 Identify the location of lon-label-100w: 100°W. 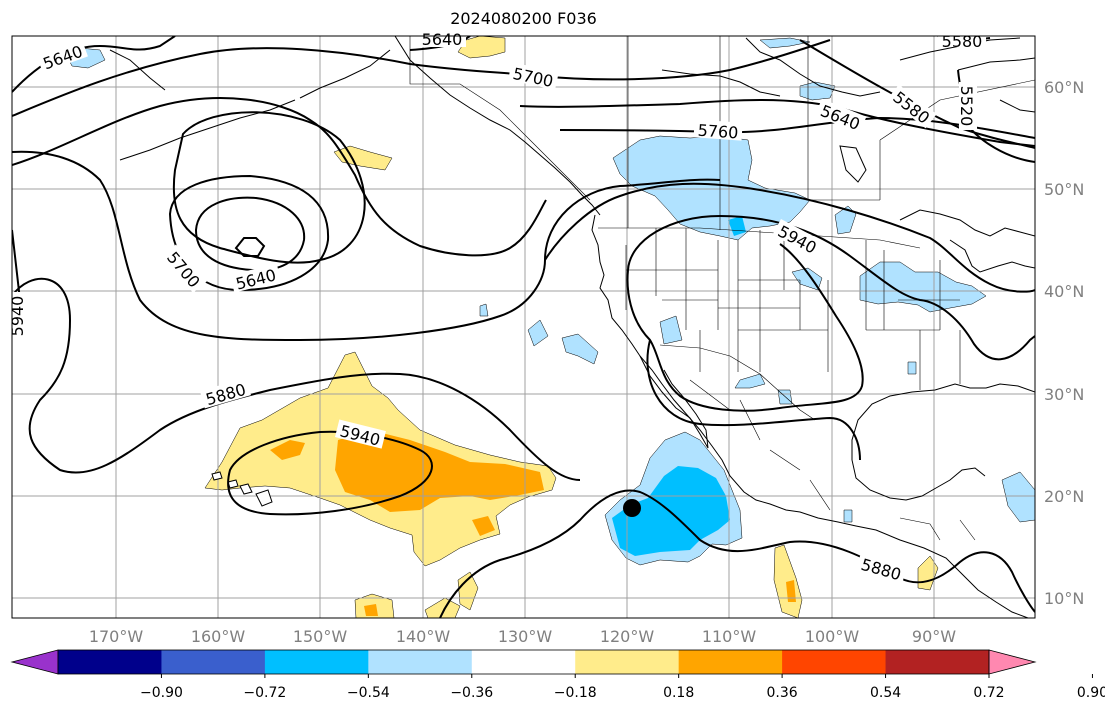
(832, 636).